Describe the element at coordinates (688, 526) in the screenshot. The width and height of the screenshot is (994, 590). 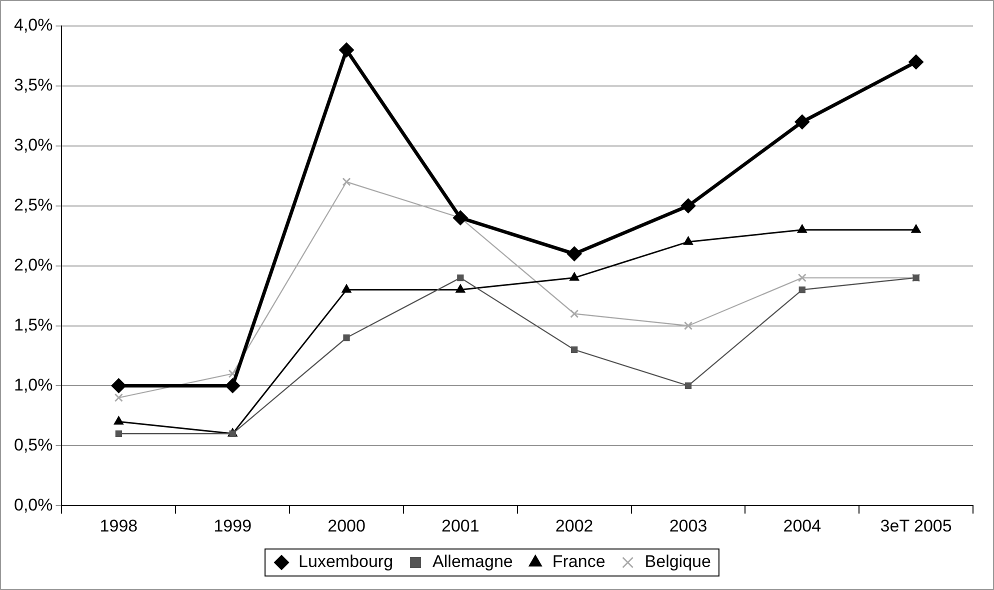
I see `x-tick-label: 2003` at that location.